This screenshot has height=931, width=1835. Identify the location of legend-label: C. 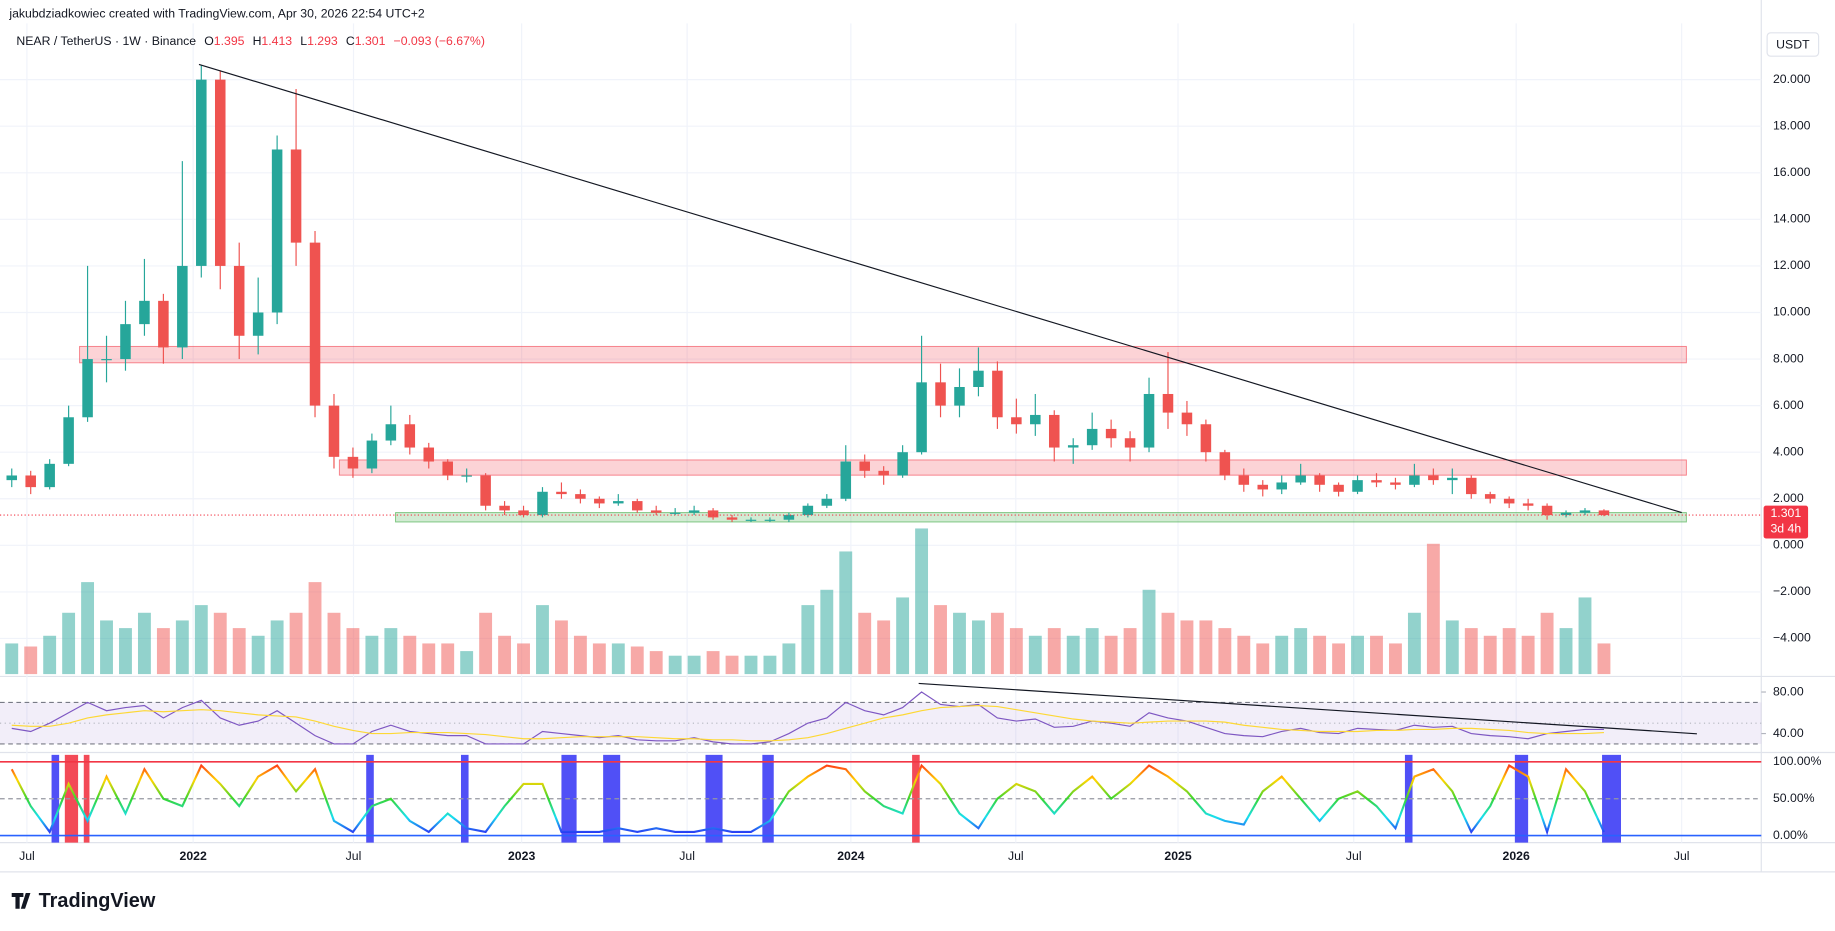
(350, 41).